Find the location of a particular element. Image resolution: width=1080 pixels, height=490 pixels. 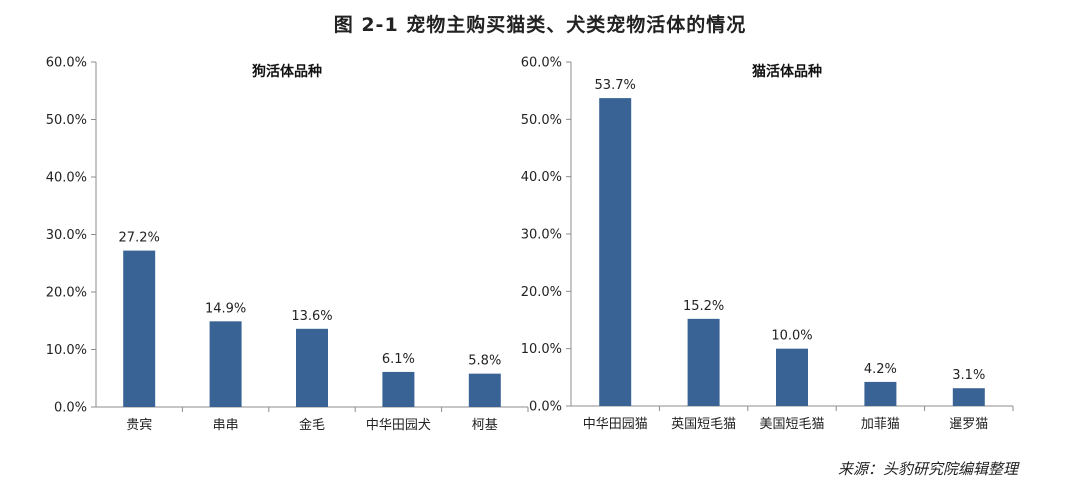

dog-chart-y-tick-label: 30.0% is located at coordinates (66, 235).